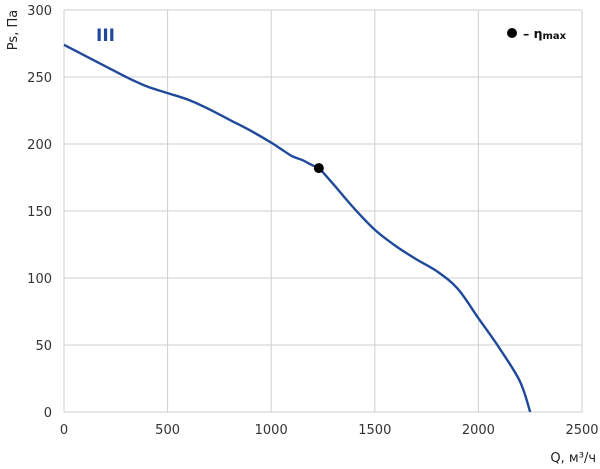 This screenshot has width=600, height=469. I want to click on x-tick-label: 500, so click(167, 430).